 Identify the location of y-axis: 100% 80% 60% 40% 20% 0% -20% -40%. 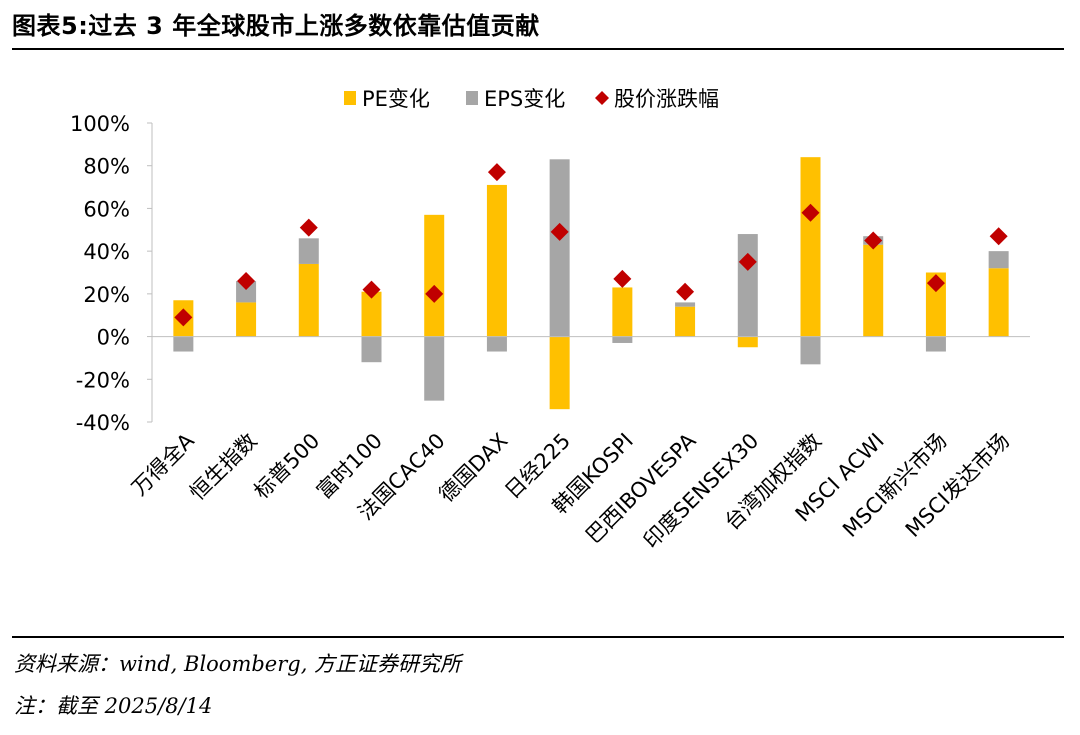
(111, 273).